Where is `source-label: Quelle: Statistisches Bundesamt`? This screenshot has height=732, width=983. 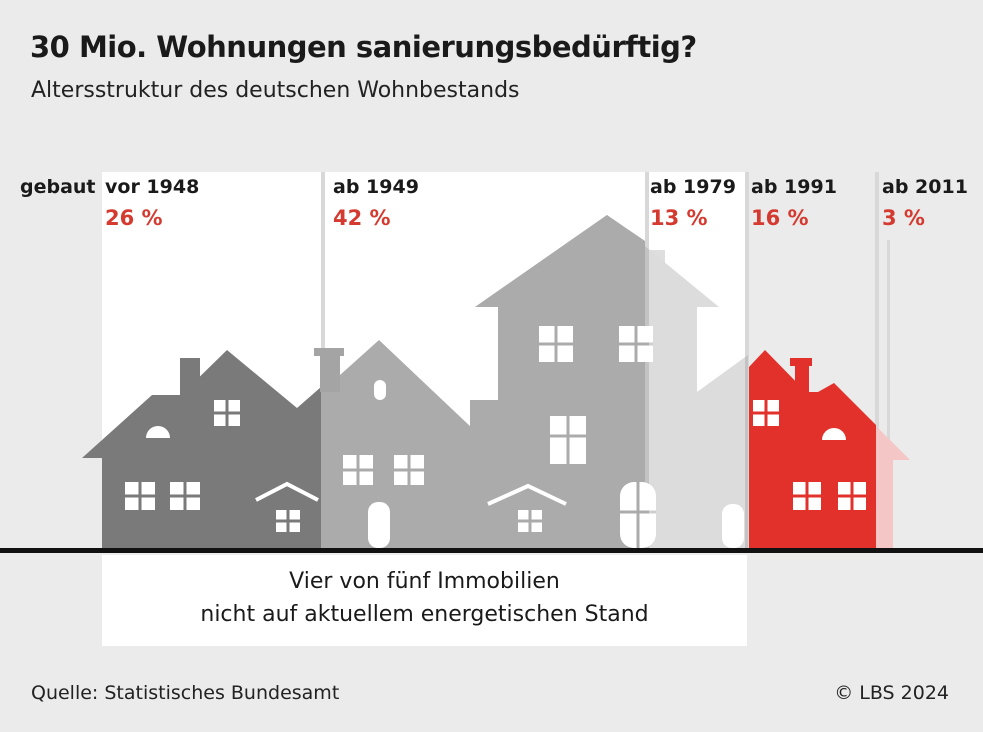
source-label: Quelle: Statistisches Bundesamt is located at coordinates (185, 693).